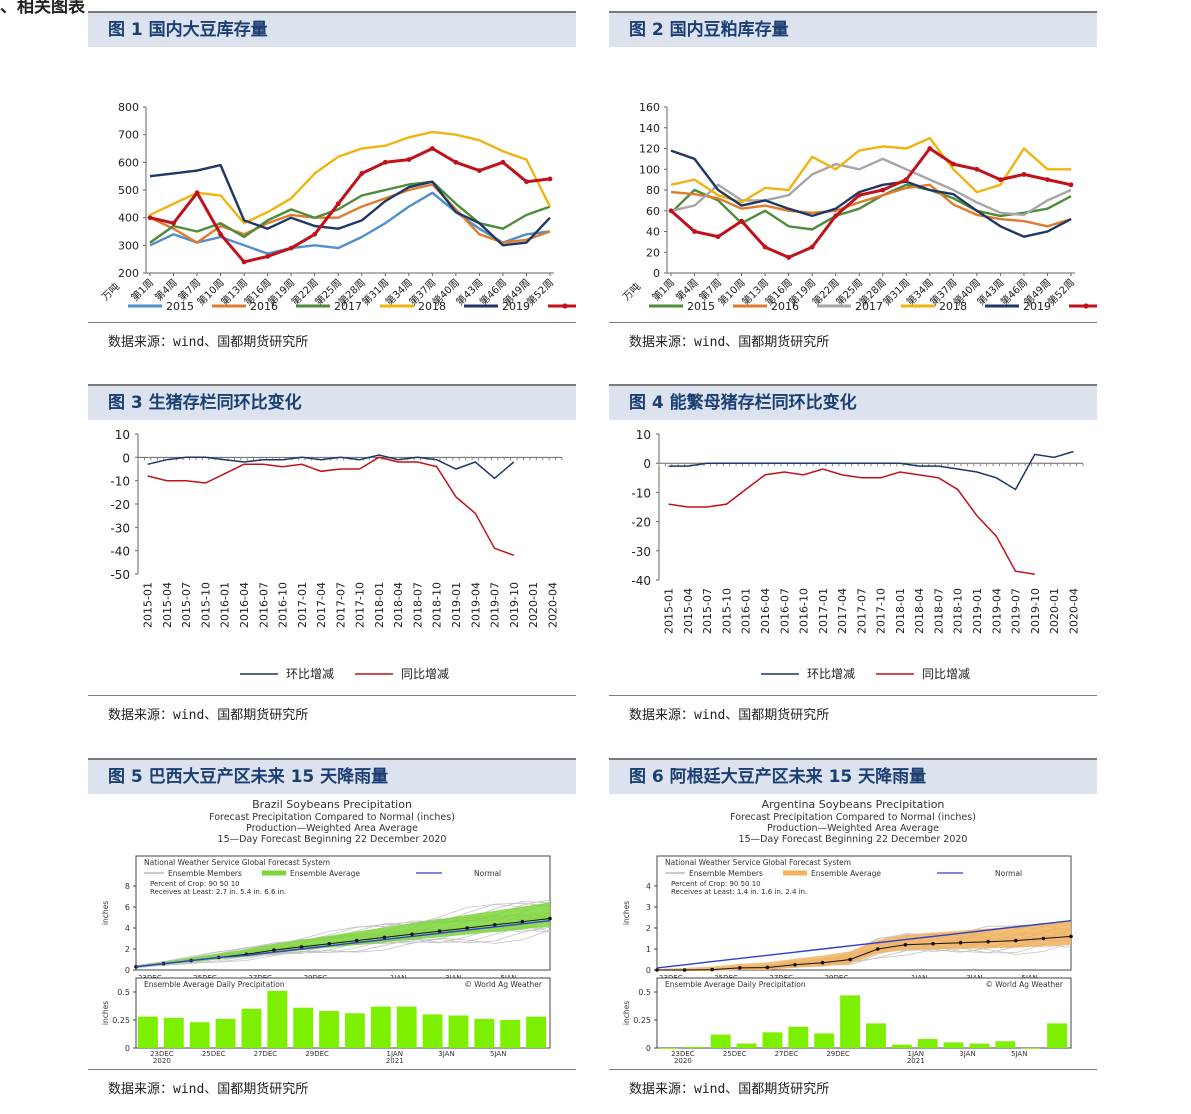 This screenshot has width=1191, height=1114. What do you see at coordinates (1086, 306) in the screenshot?
I see `legend-marker` at bounding box center [1086, 306].